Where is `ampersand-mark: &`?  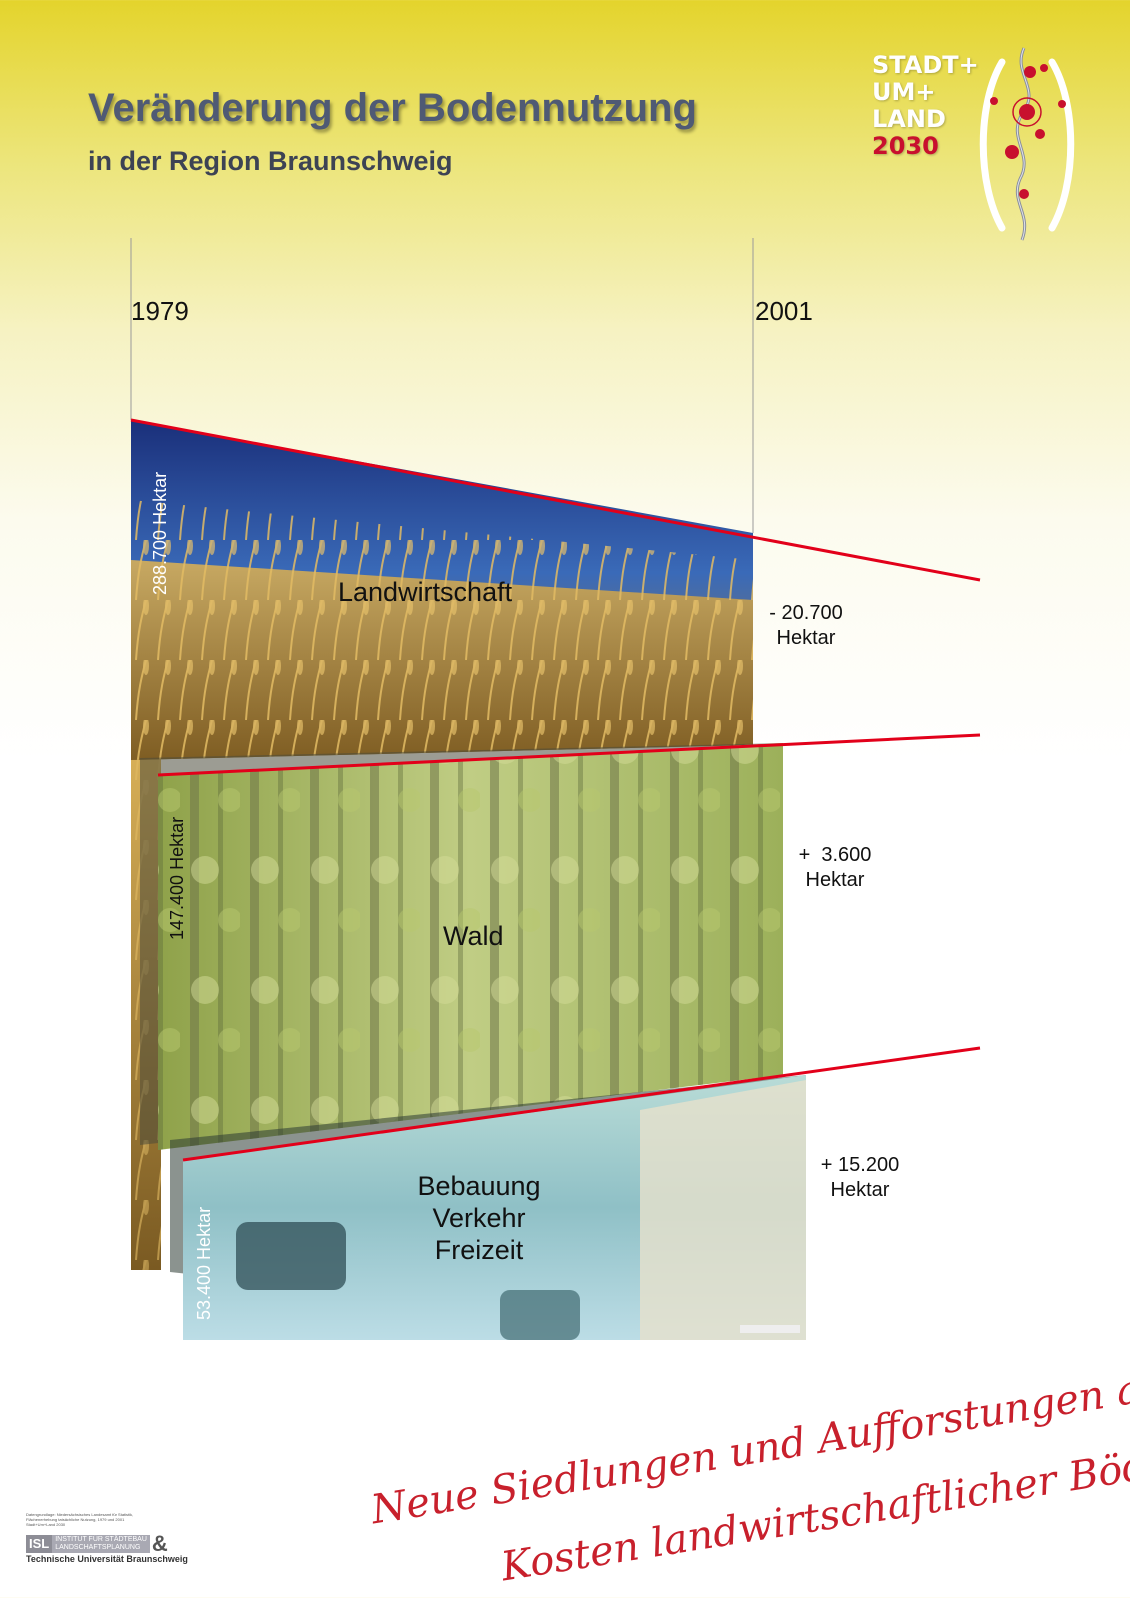
ampersand-mark: & is located at coordinates (159, 1543).